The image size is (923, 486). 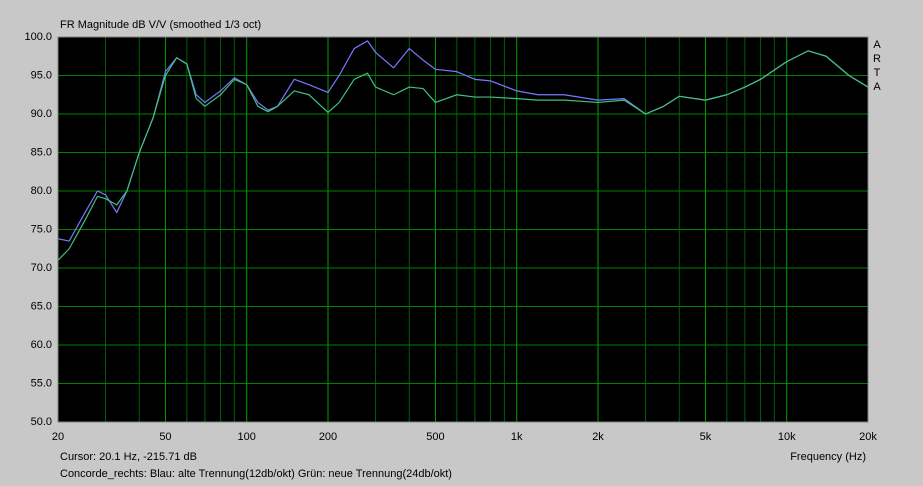 I want to click on y-tick-label: 50.0, so click(x=41, y=422).